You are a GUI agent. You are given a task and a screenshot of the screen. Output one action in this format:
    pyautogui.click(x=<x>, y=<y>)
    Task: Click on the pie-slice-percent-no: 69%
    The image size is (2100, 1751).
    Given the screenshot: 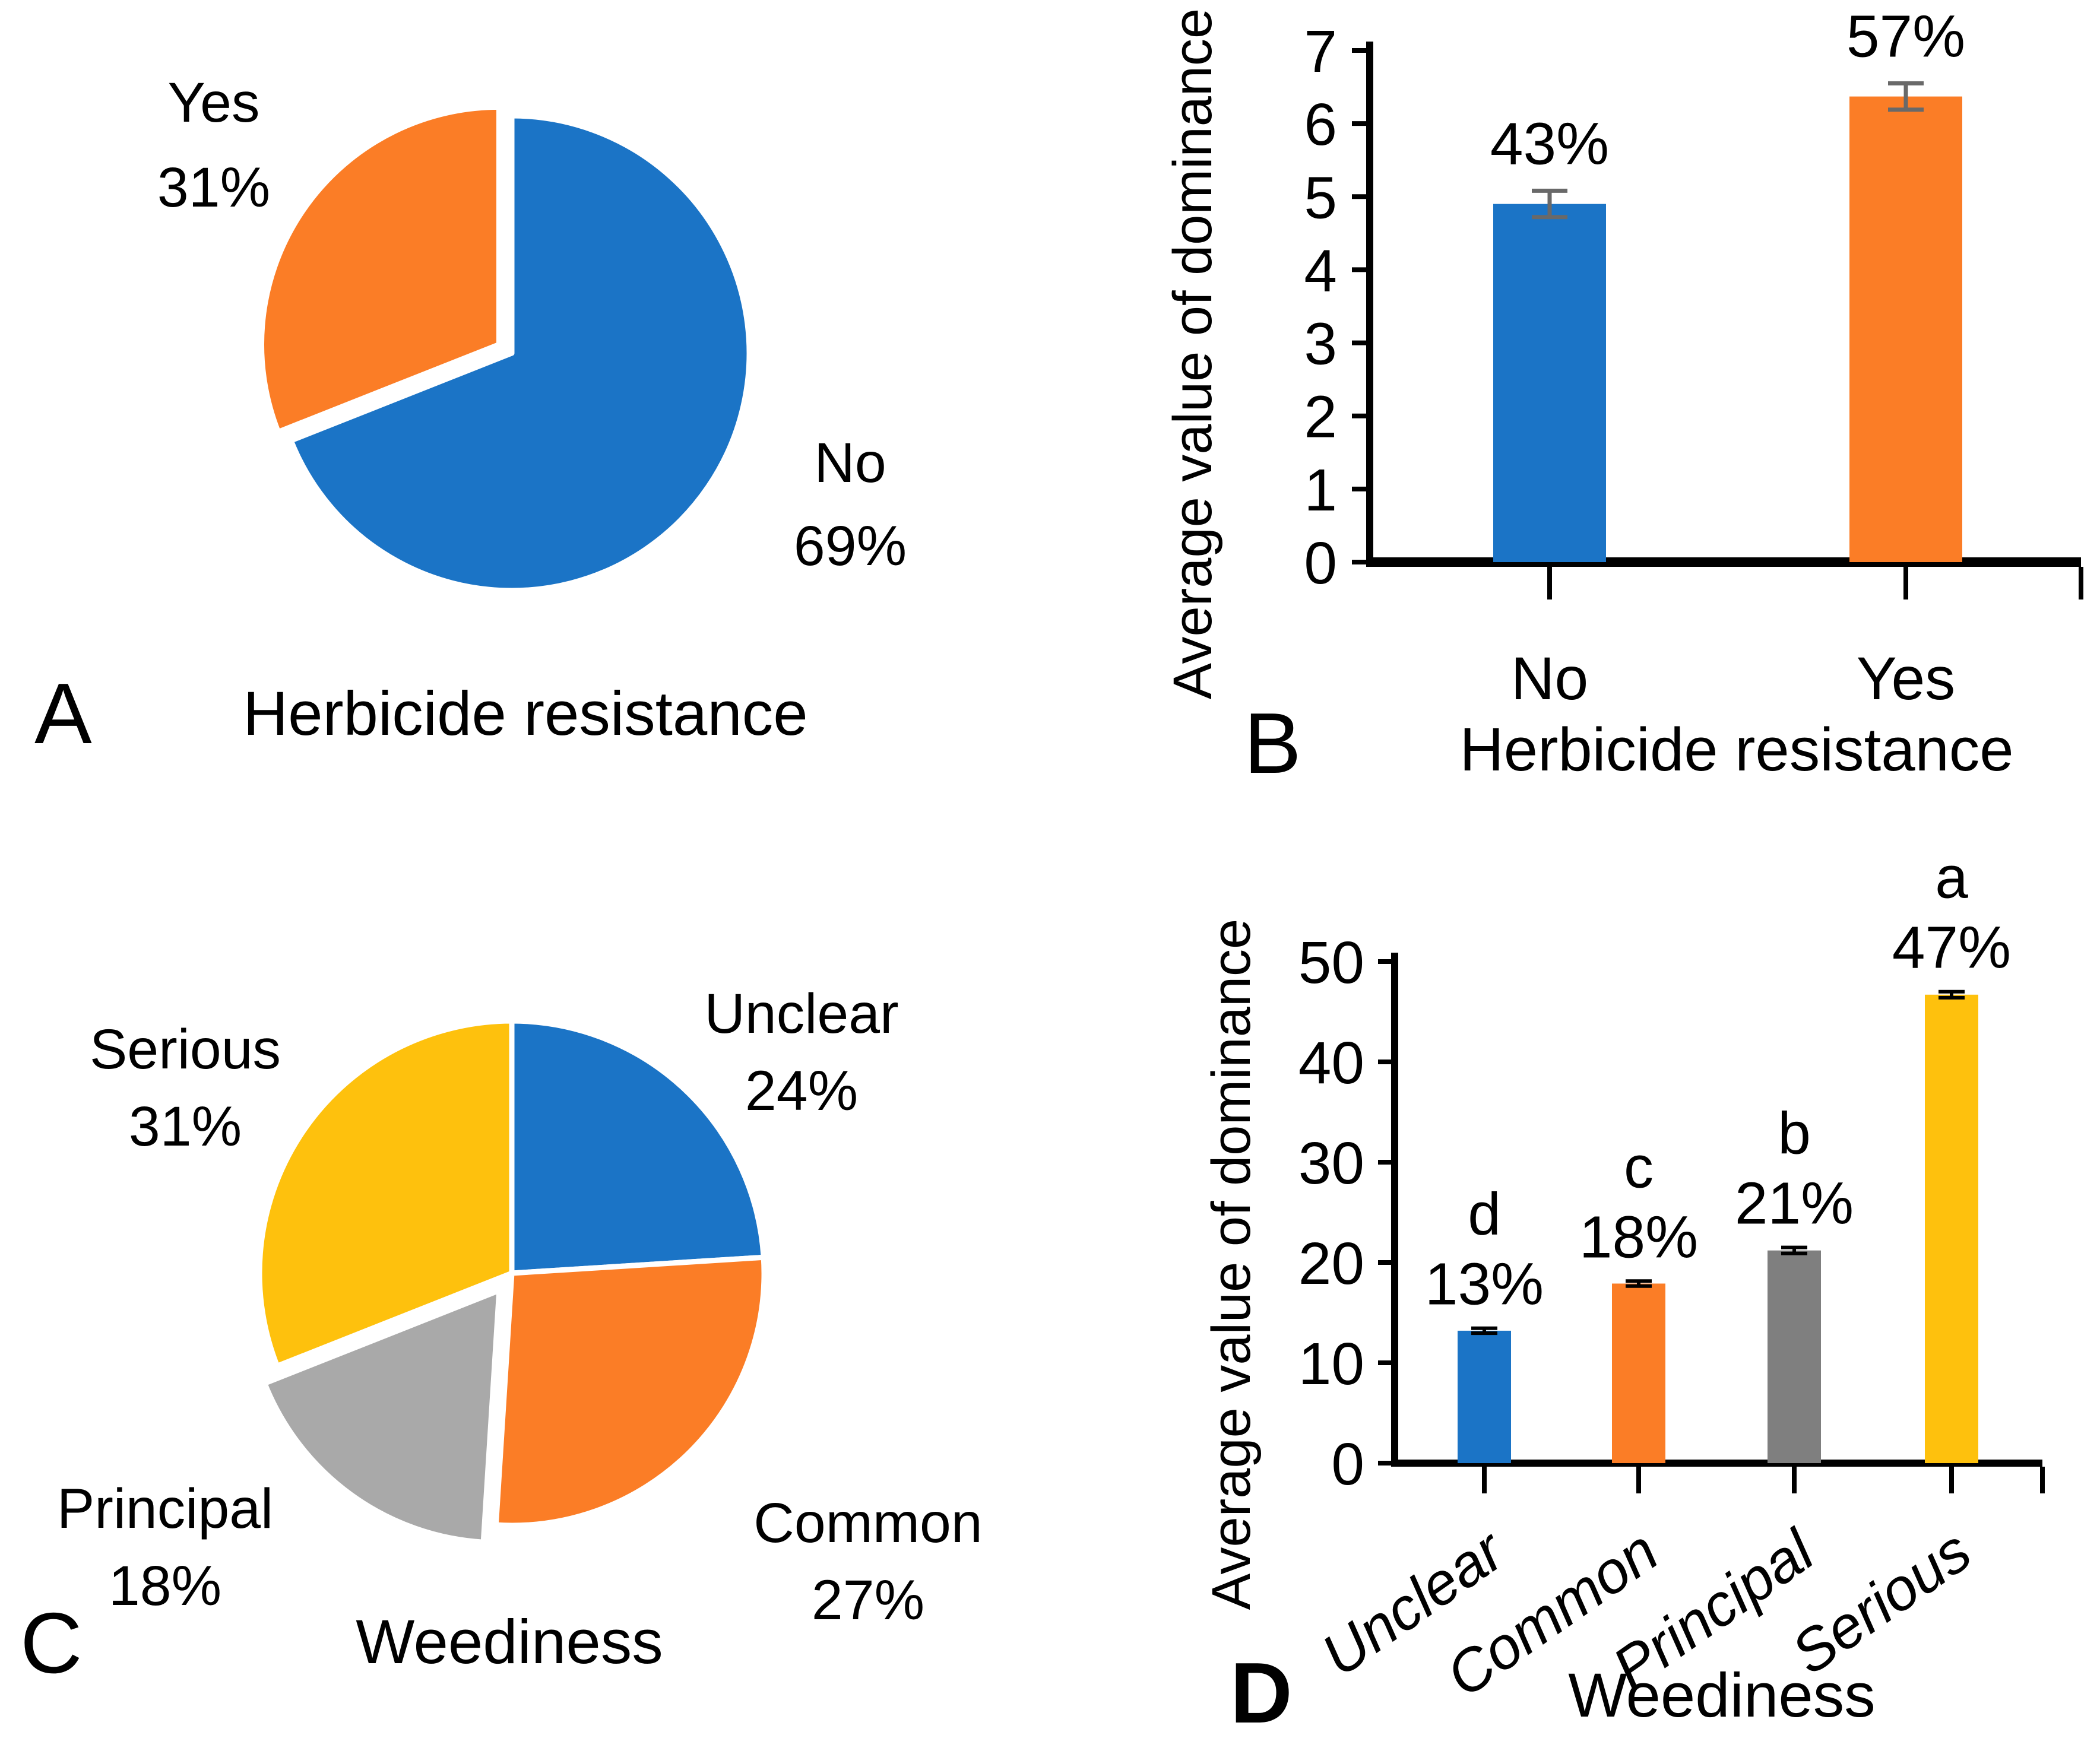 What is the action you would take?
    pyautogui.click(x=850, y=546)
    